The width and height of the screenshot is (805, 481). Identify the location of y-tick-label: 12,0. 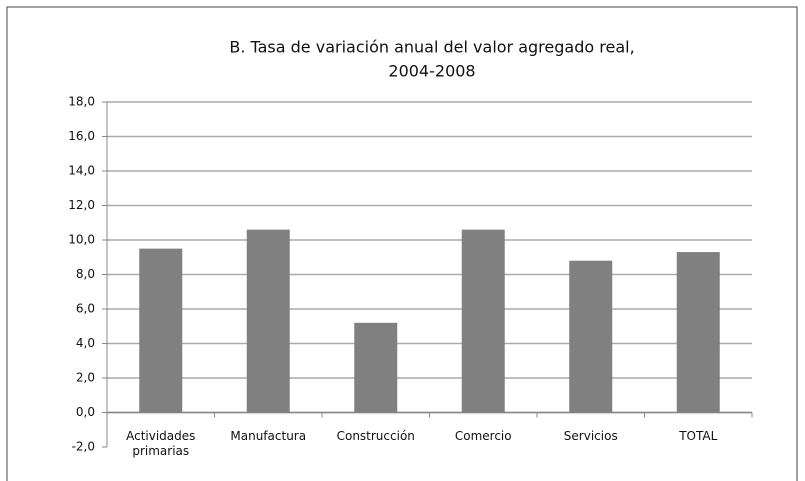
(81, 205).